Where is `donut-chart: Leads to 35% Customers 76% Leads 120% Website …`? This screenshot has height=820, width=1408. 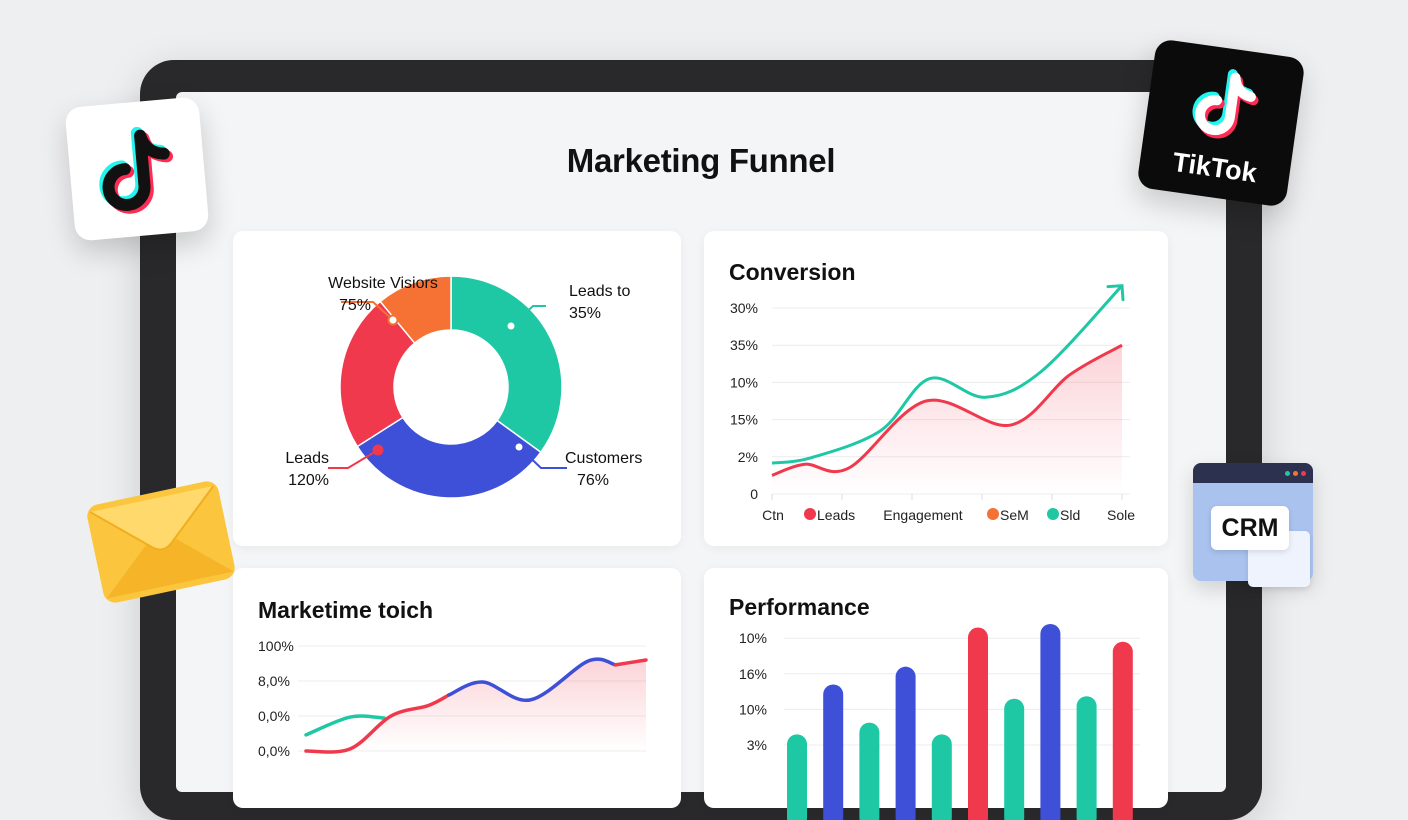 donut-chart: Leads to 35% Customers 76% Leads 120% Website … is located at coordinates (463, 387).